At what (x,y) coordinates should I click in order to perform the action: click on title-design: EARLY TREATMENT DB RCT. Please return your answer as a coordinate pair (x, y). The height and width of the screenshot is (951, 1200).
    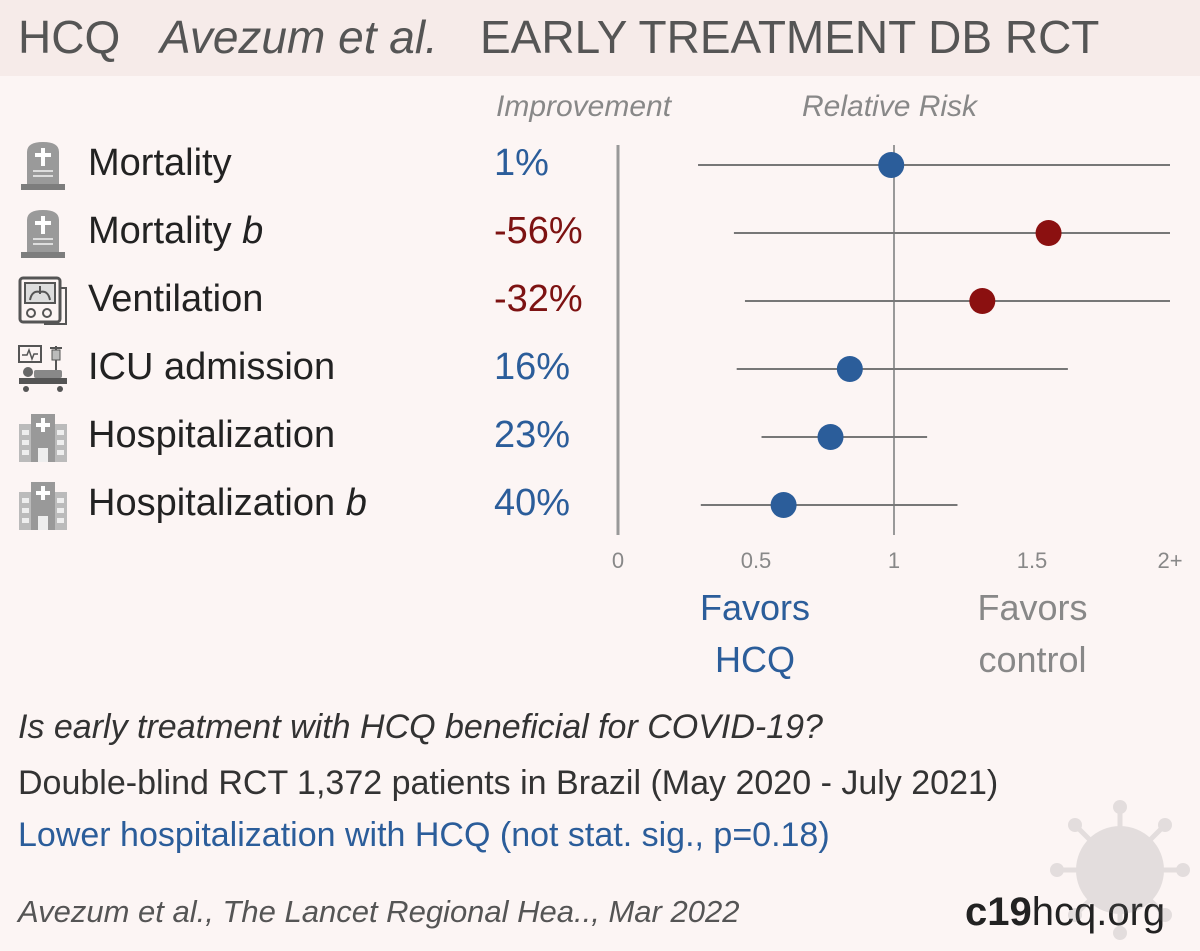
    Looking at the image, I should click on (790, 37).